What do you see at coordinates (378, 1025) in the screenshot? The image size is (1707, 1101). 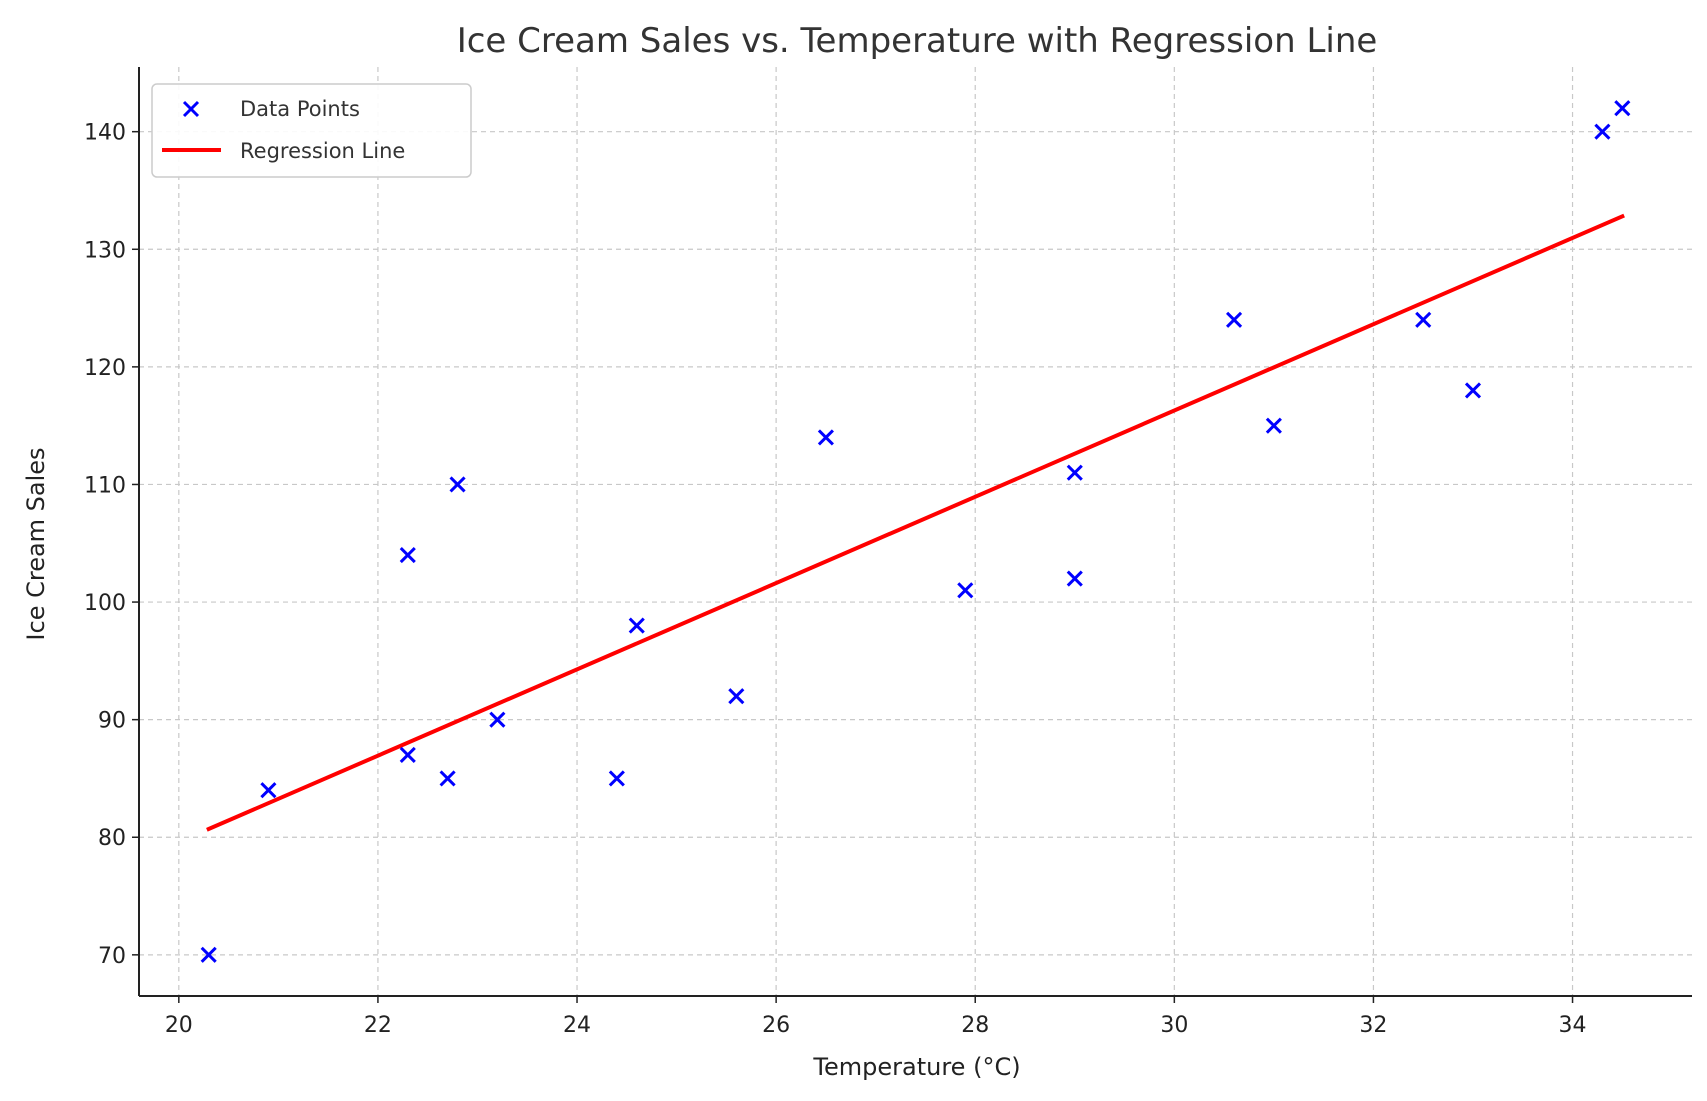 I see `x-tick-label: 22` at bounding box center [378, 1025].